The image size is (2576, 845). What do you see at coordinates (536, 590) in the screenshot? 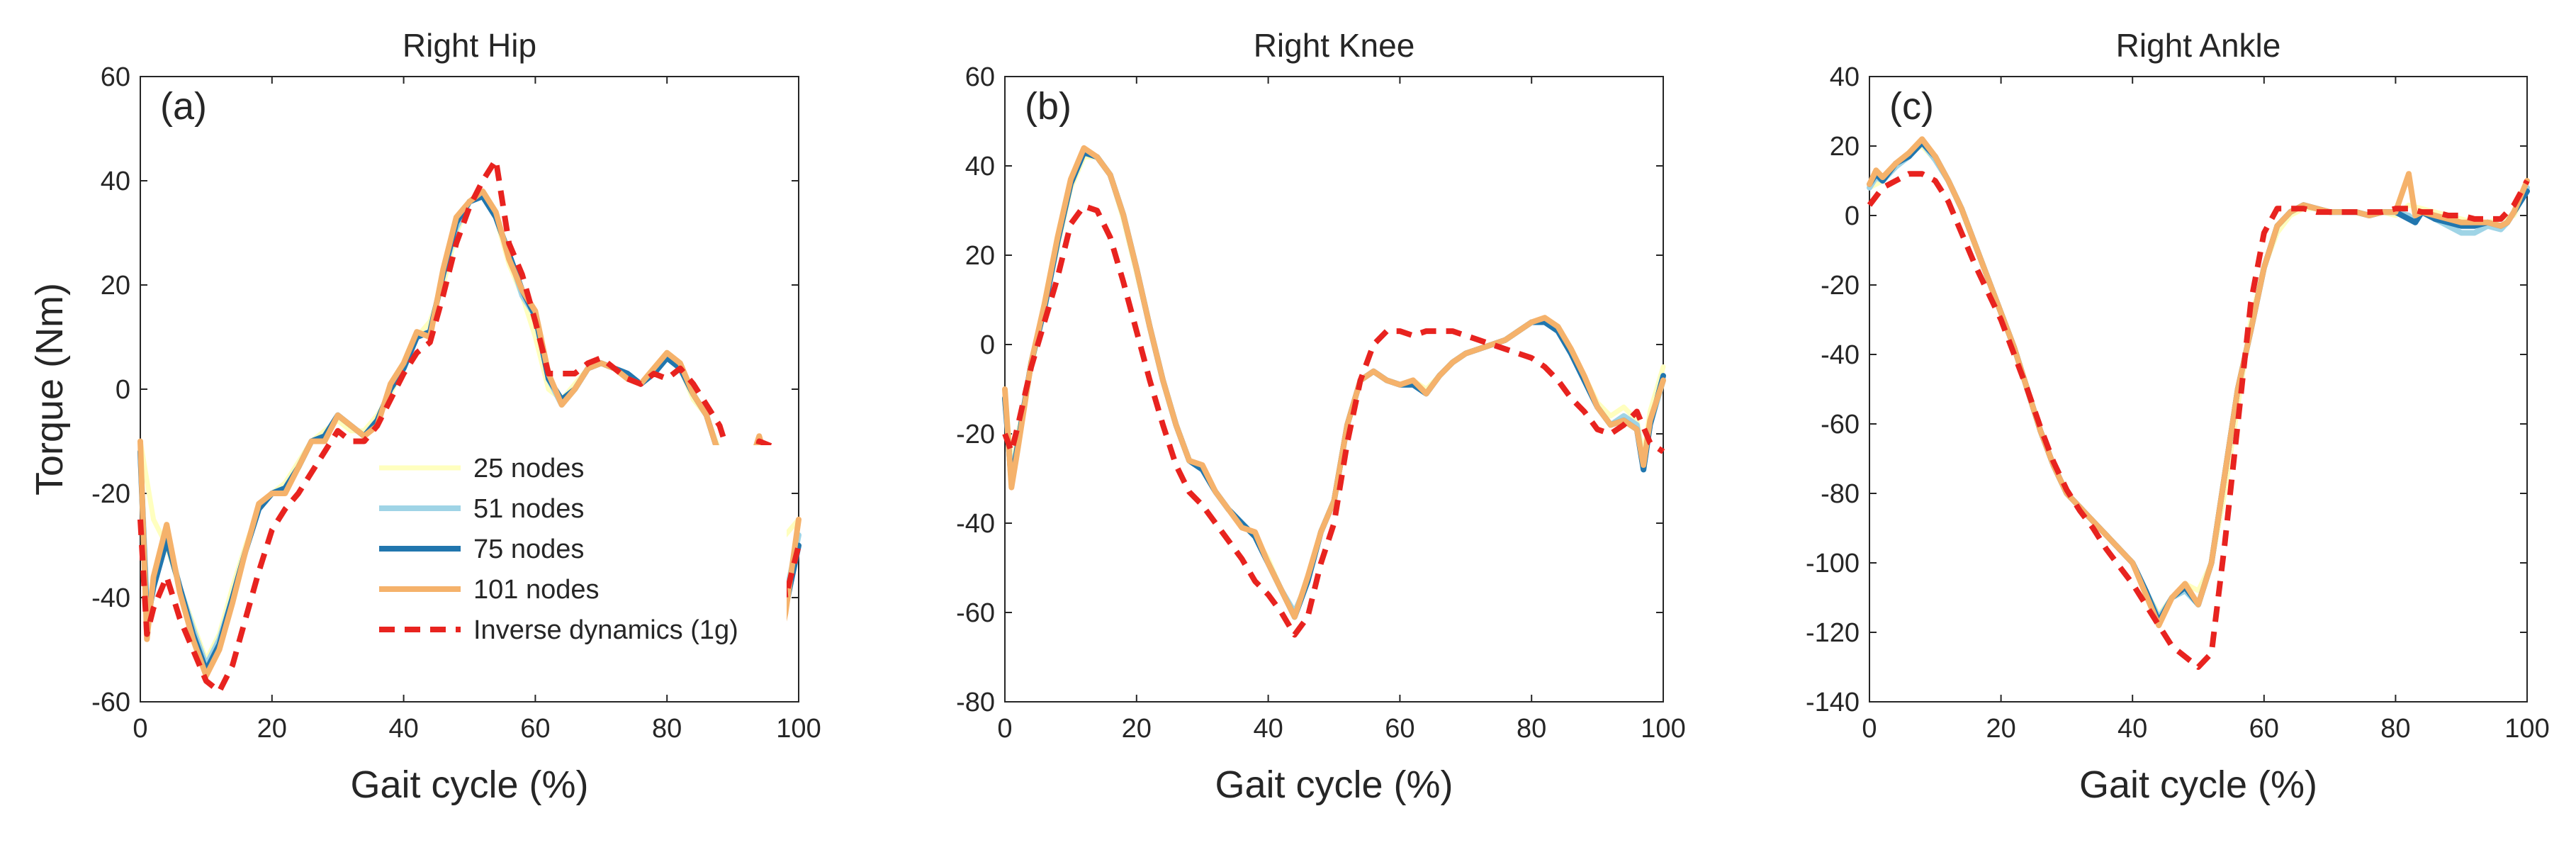
I see `legend-entry: 101 nodes` at bounding box center [536, 590].